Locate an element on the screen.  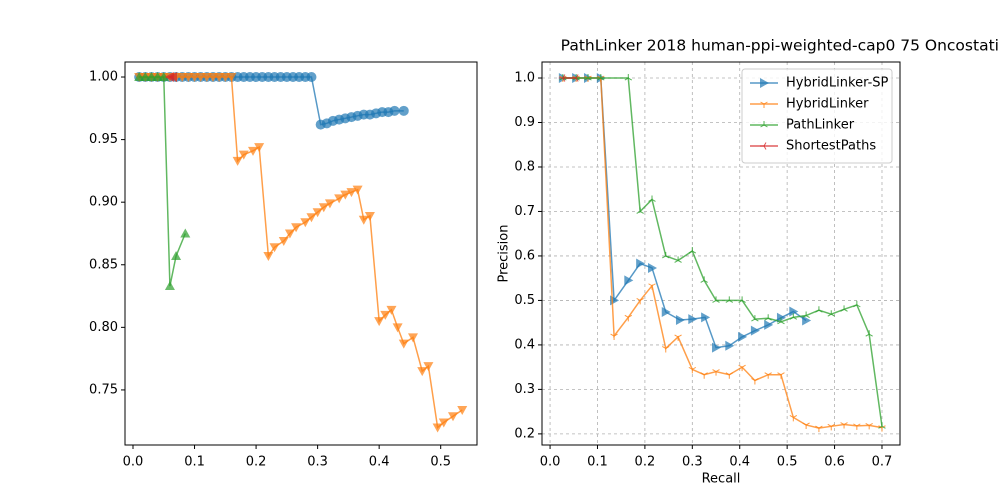
legend-label: HybridLinker-SP is located at coordinates (837, 83).